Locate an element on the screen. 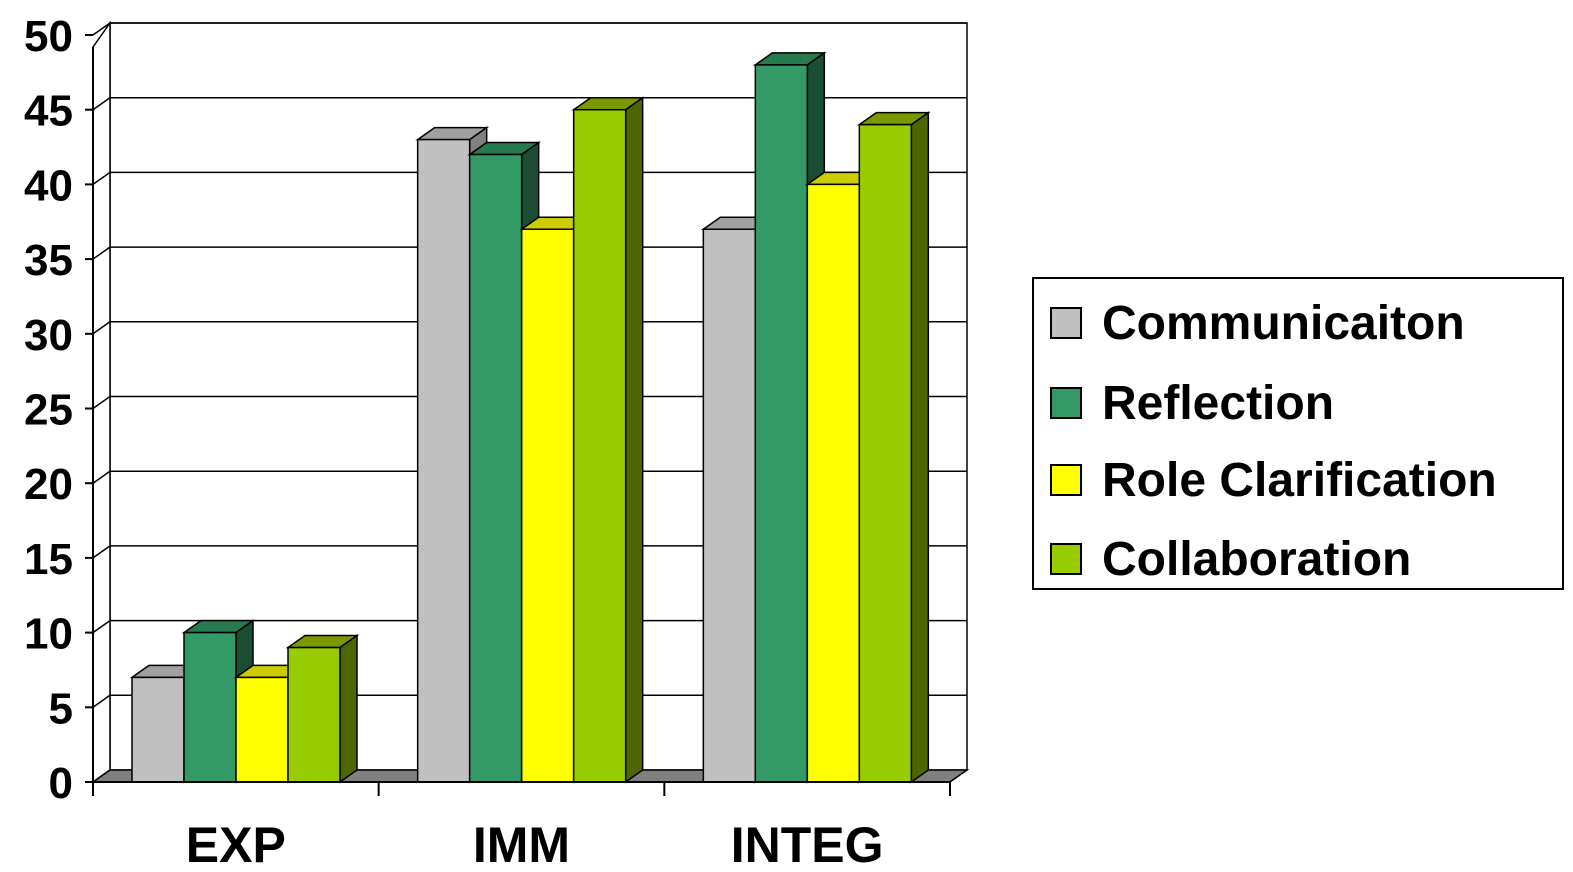 Image resolution: width=1573 pixels, height=872 pixels. legend-item: Communicaiton is located at coordinates (1257, 323).